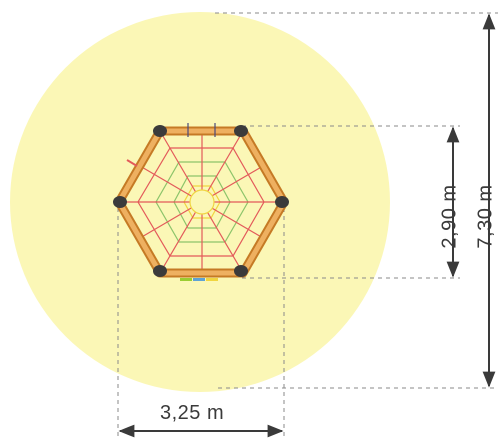 This screenshot has width=498, height=443. I want to click on posts, so click(201, 201).